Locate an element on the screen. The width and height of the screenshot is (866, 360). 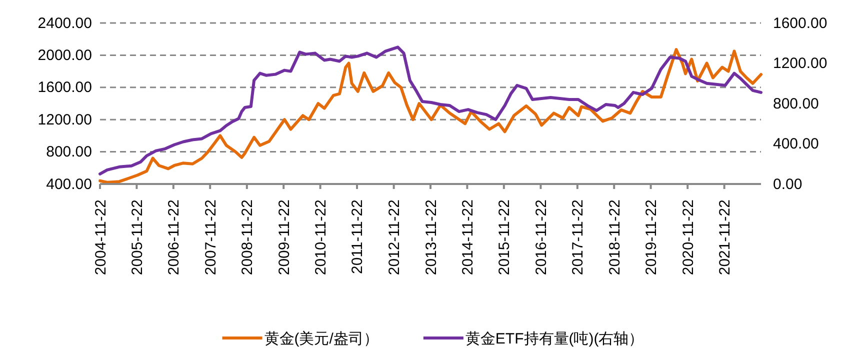
y-tick-label: 2000.00 is located at coordinates (65, 55).